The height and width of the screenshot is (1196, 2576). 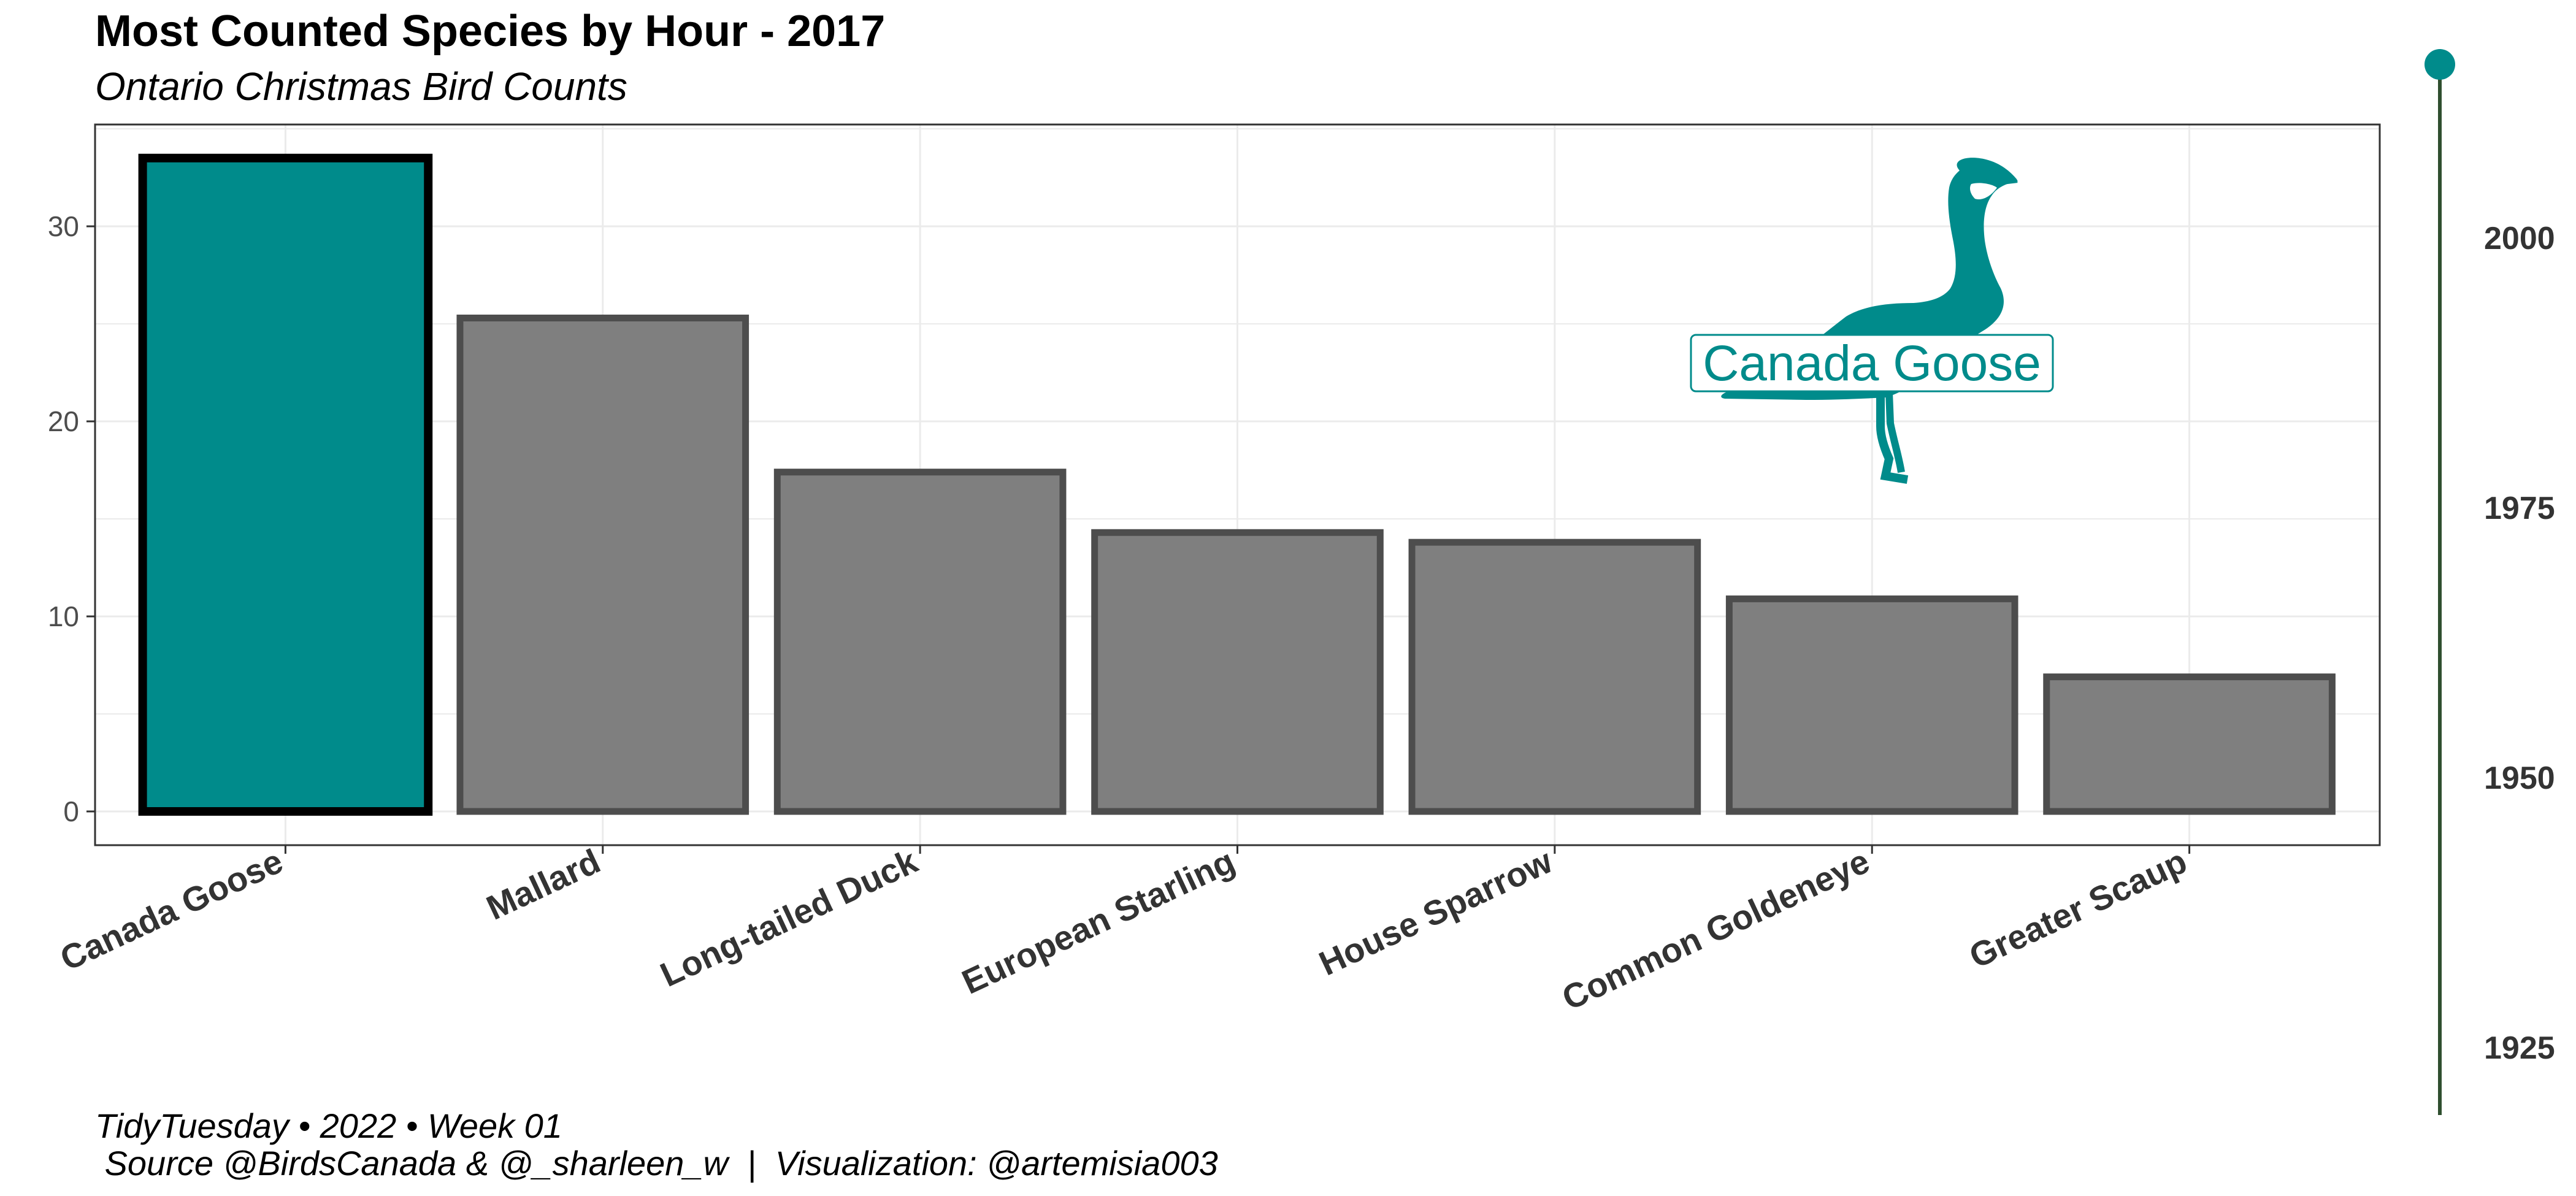 What do you see at coordinates (920, 642) in the screenshot?
I see `bar-long-tailed-duck` at bounding box center [920, 642].